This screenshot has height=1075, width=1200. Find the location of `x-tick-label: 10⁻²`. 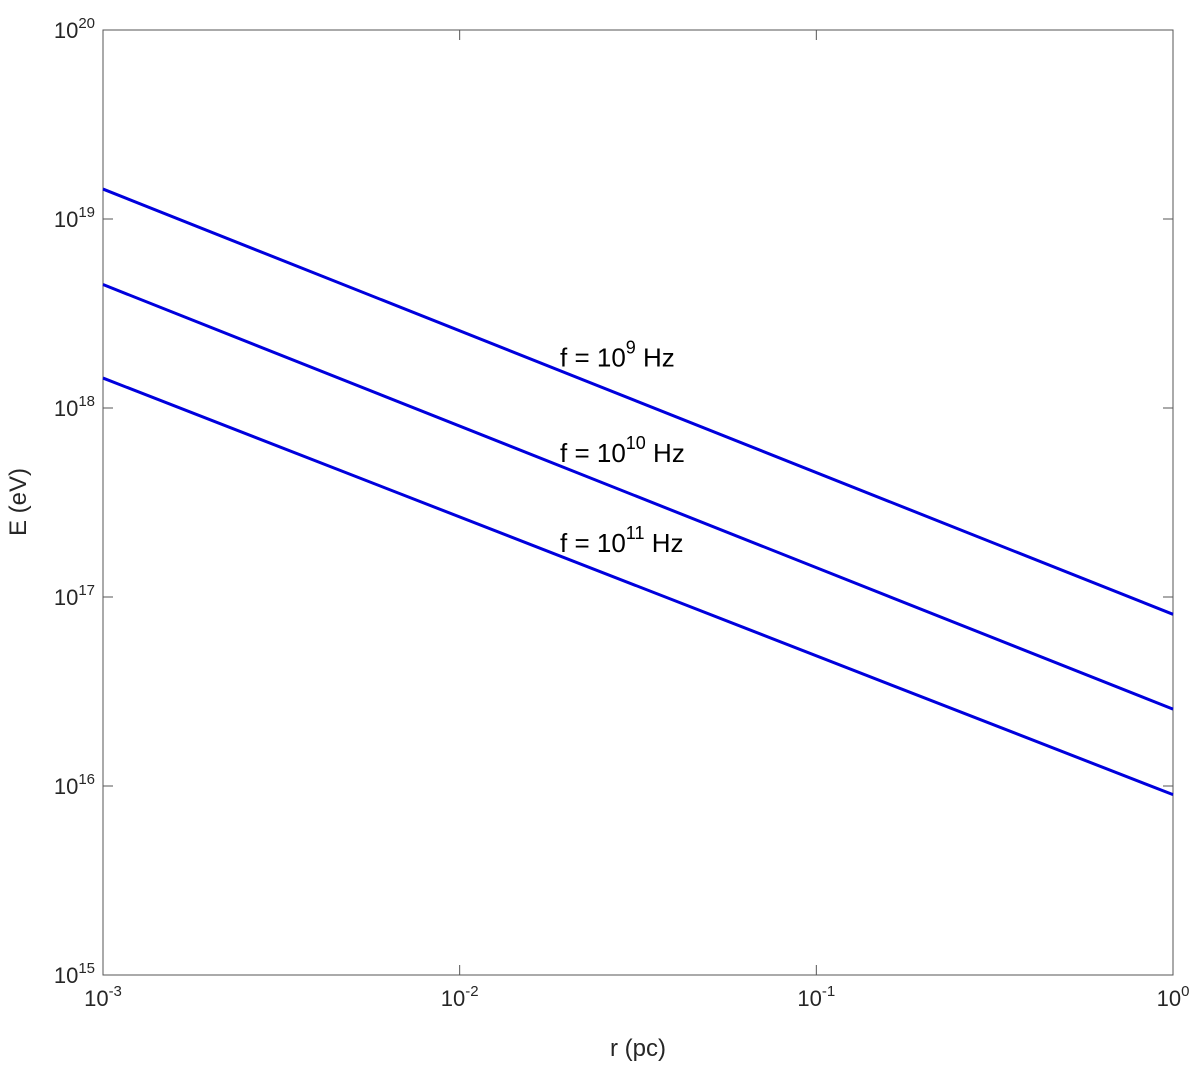

x-tick-label: 10⁻² is located at coordinates (460, 997).